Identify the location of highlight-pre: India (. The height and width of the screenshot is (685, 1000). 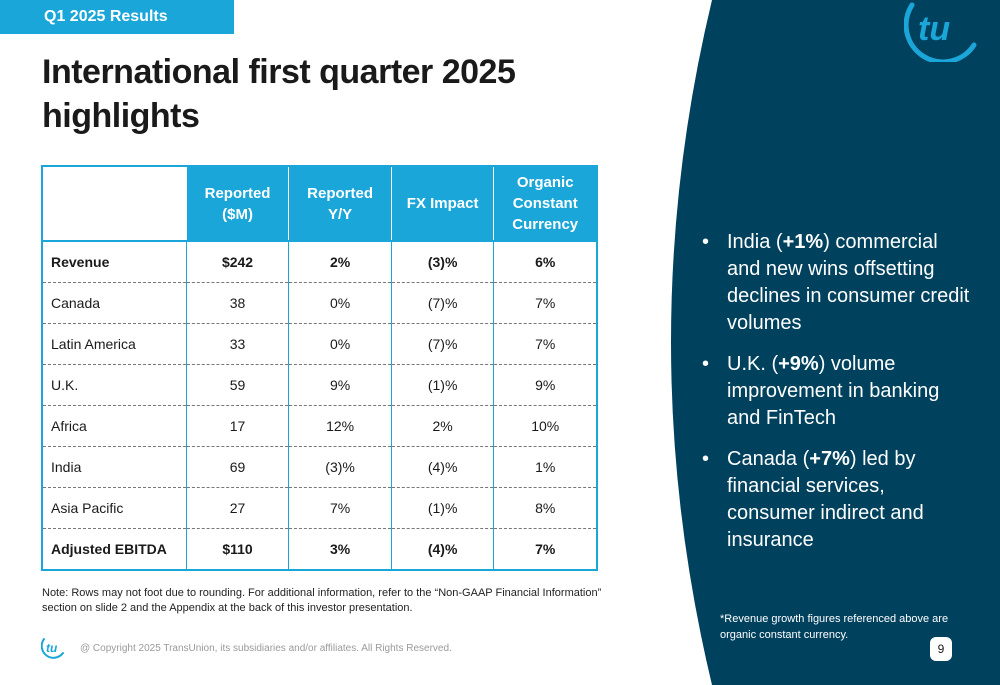
(755, 242).